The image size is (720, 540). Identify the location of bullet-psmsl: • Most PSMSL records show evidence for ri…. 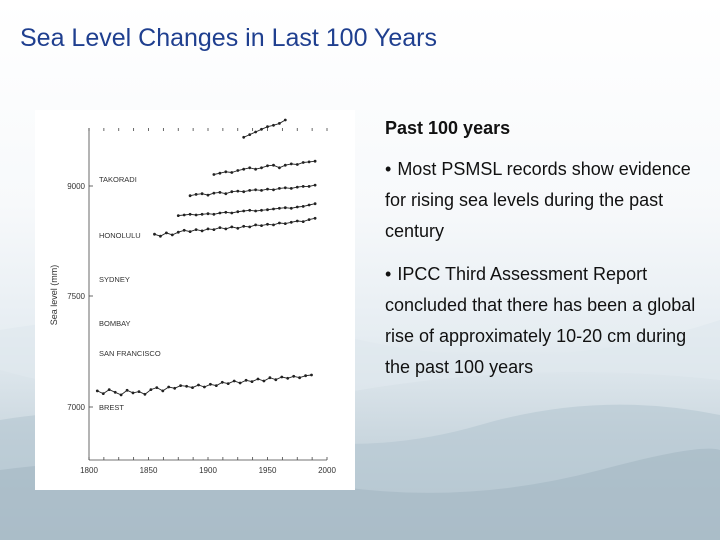
(545, 200).